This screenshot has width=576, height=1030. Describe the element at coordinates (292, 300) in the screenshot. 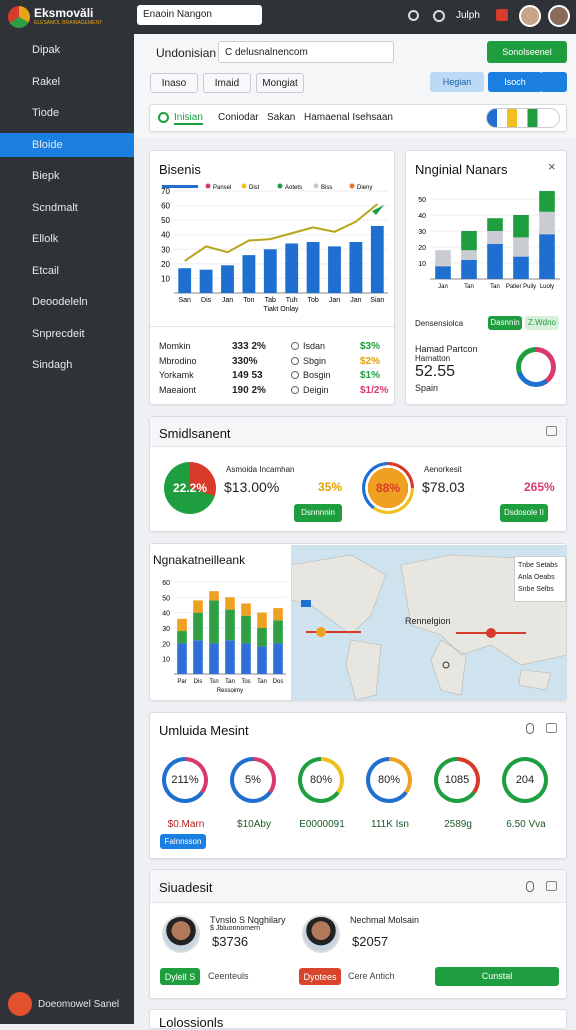

I see `x-tick-label: Tuh` at that location.